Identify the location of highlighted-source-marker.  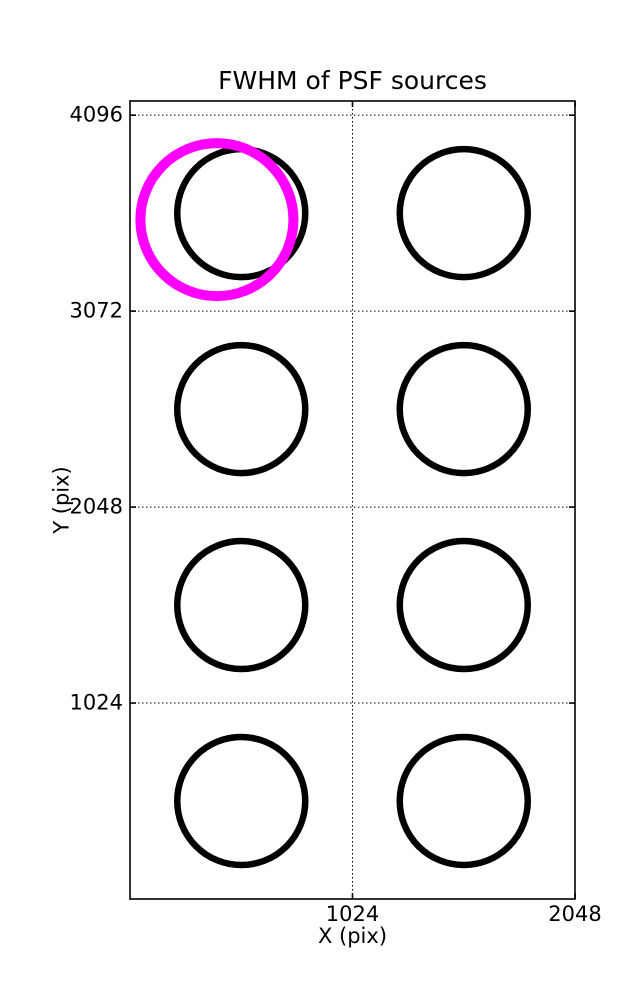
(217, 220).